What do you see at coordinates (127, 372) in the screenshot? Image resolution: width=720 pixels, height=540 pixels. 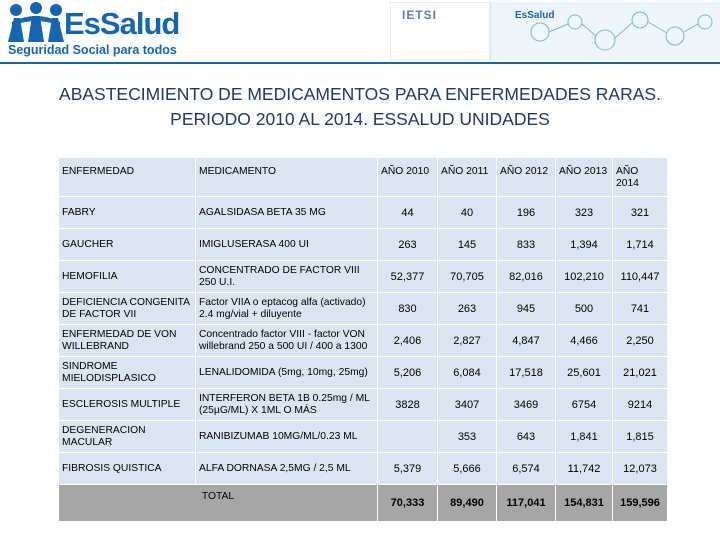 I see `text-cell: SINDROME MIELODISPLASICO` at bounding box center [127, 372].